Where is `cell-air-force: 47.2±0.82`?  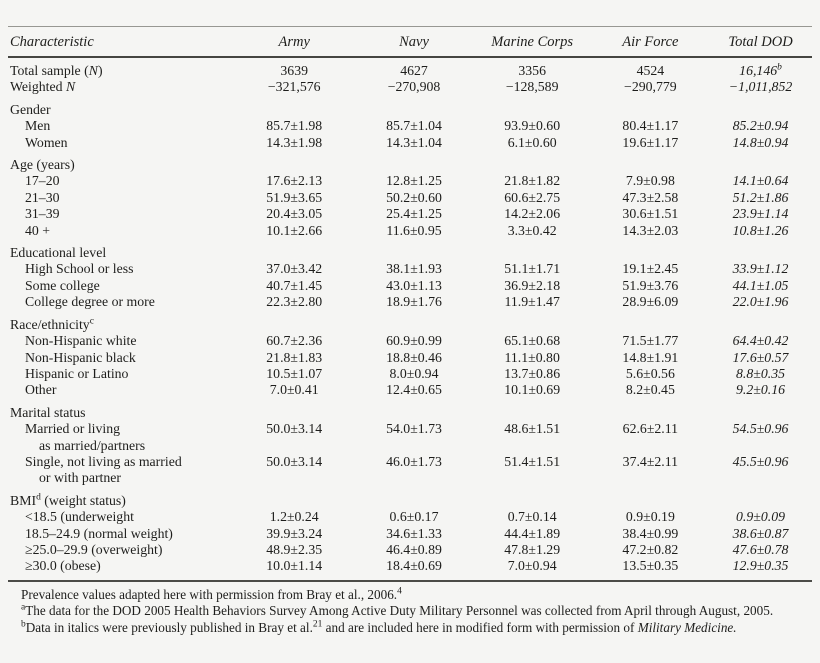
cell-air-force: 47.2±0.82 is located at coordinates (650, 550).